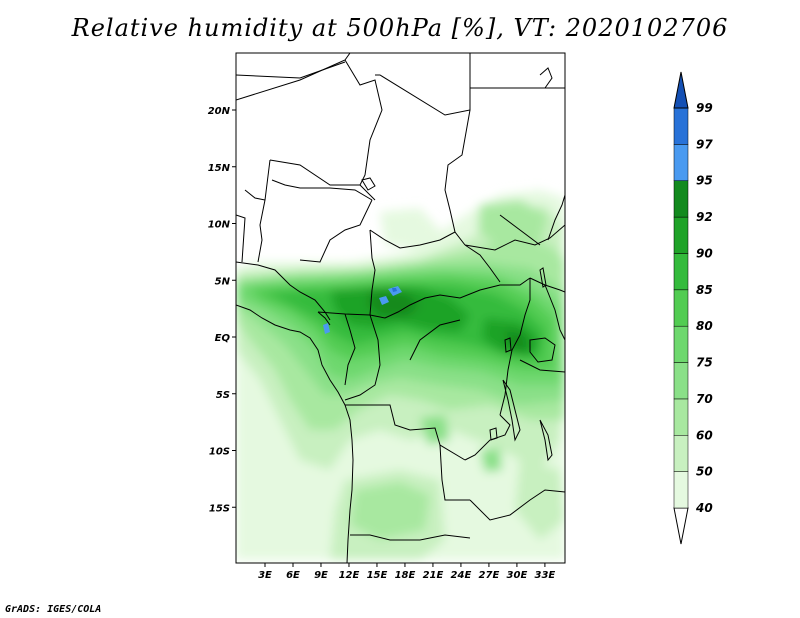 This screenshot has height=618, width=800. I want to click on lon-tick-label: 21E, so click(433, 575).